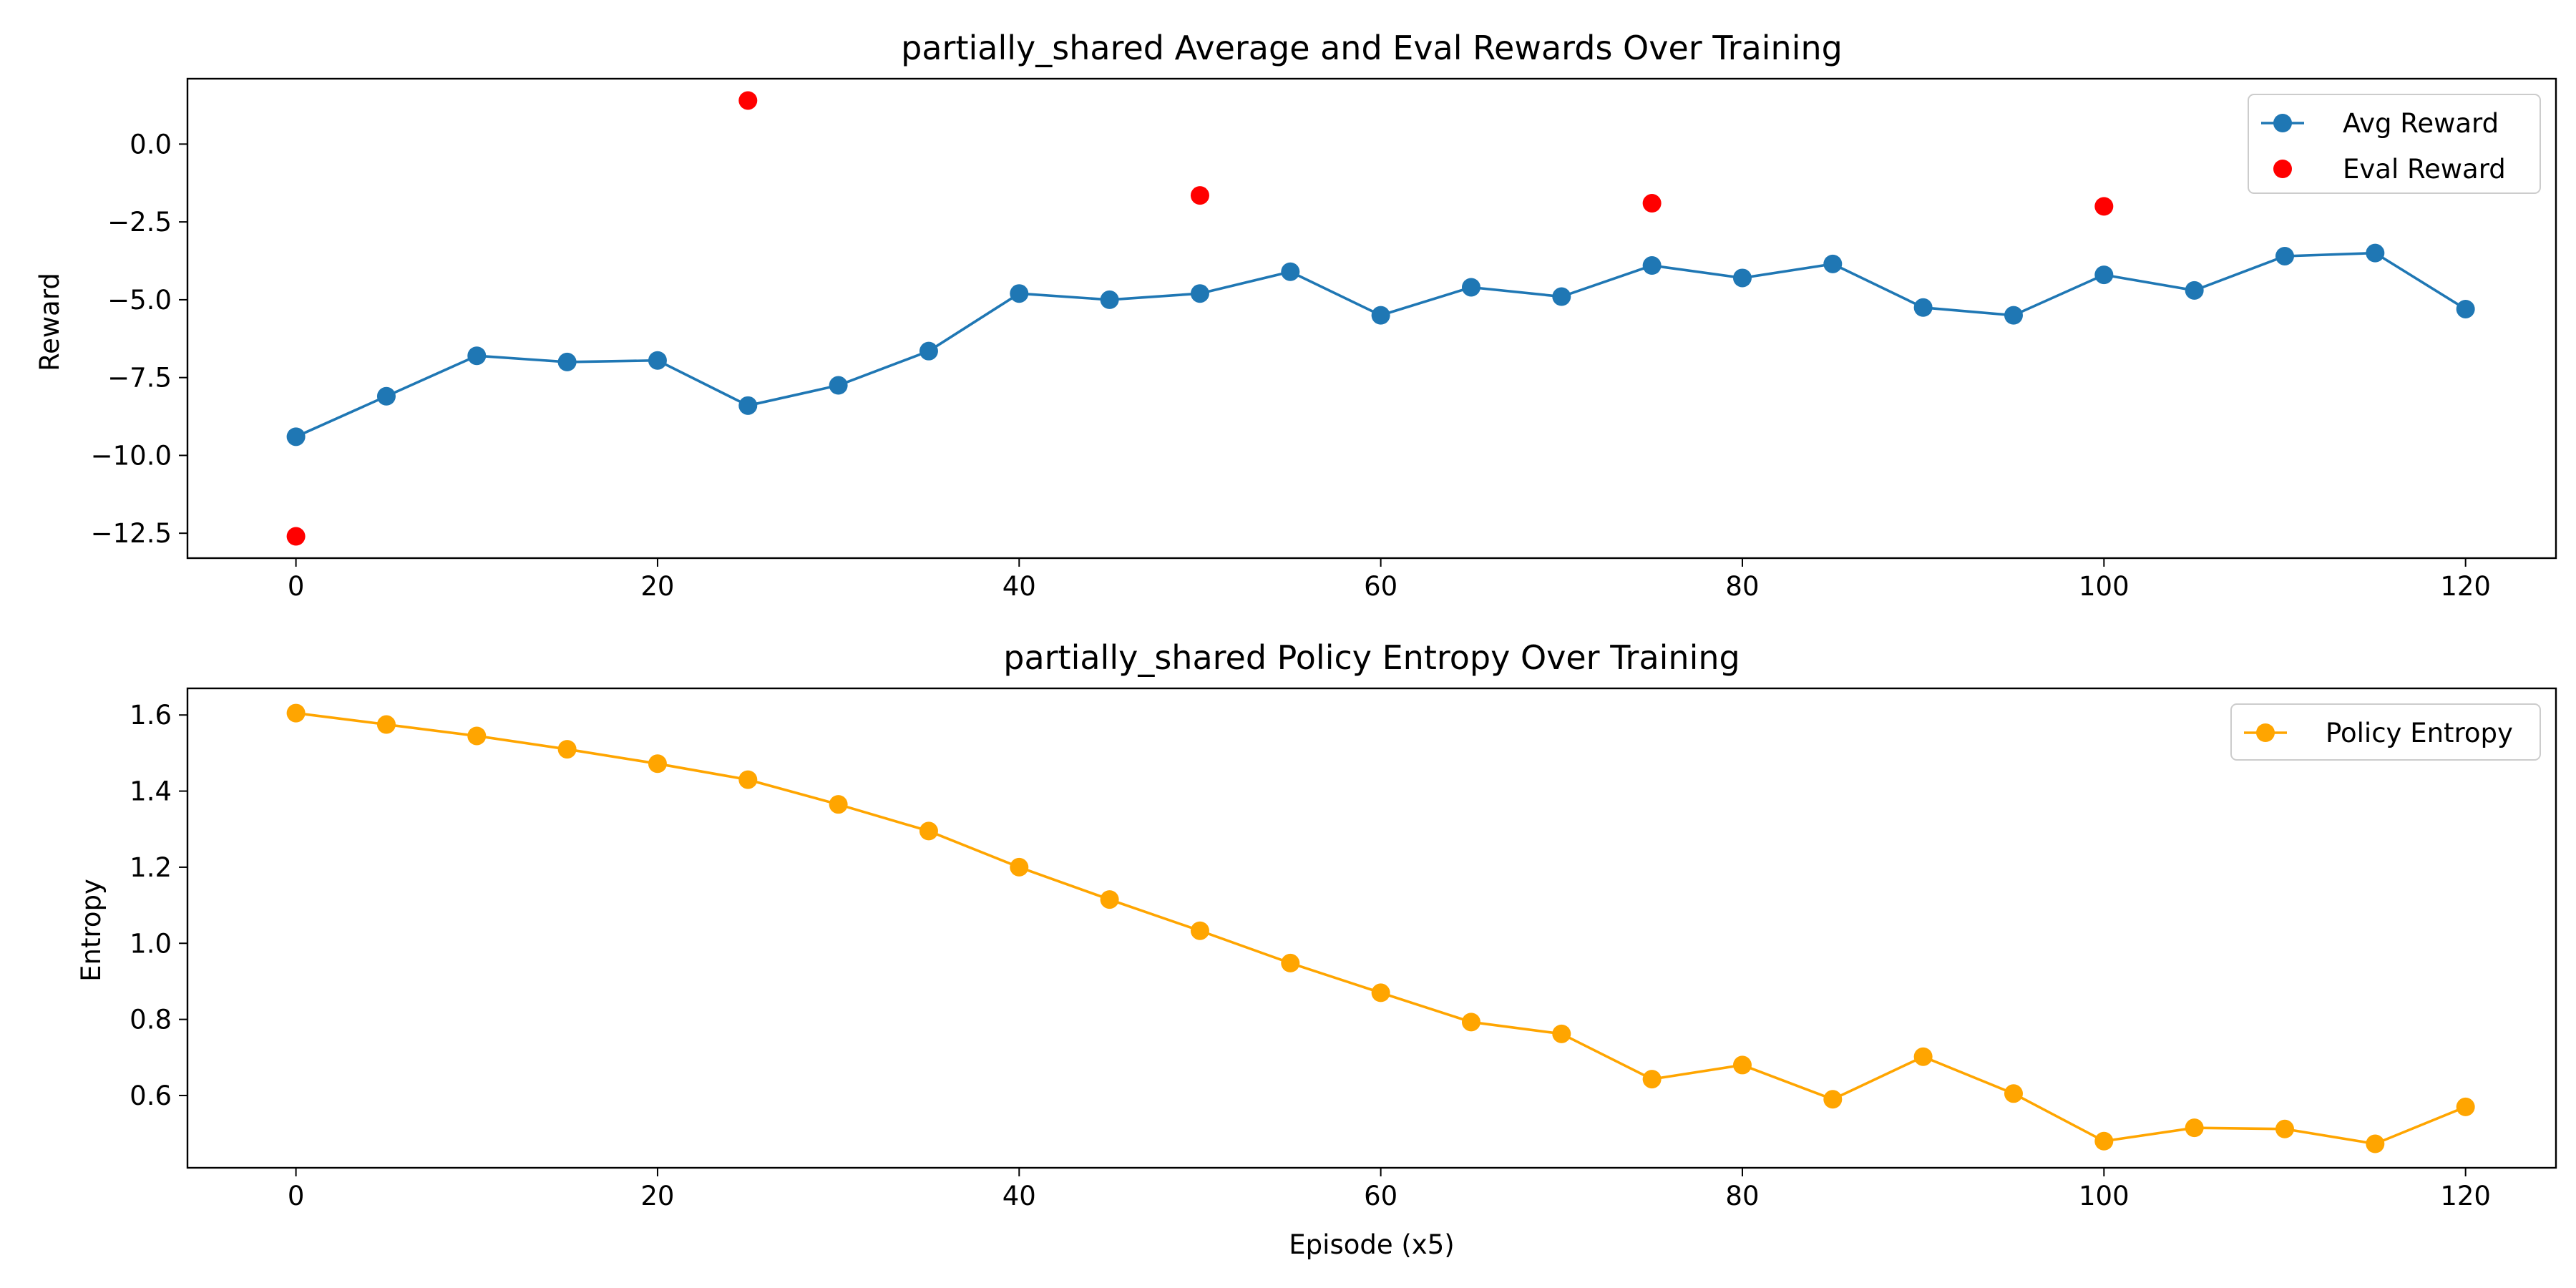 This screenshot has width=2576, height=1288. I want to click on y-axis-label: Entropy, so click(91, 930).